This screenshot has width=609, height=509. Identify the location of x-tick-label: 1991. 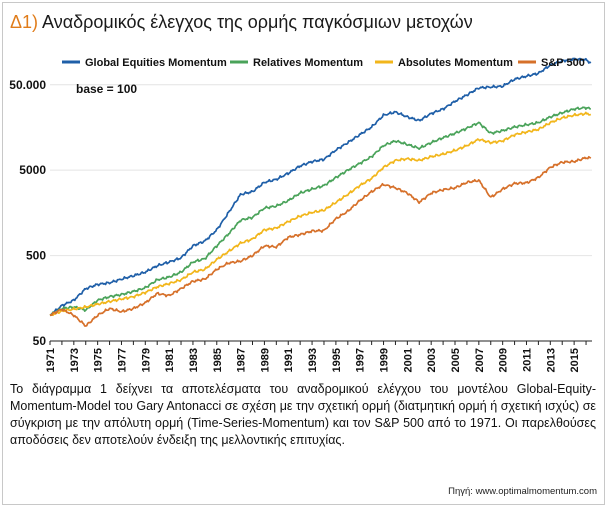
(289, 360).